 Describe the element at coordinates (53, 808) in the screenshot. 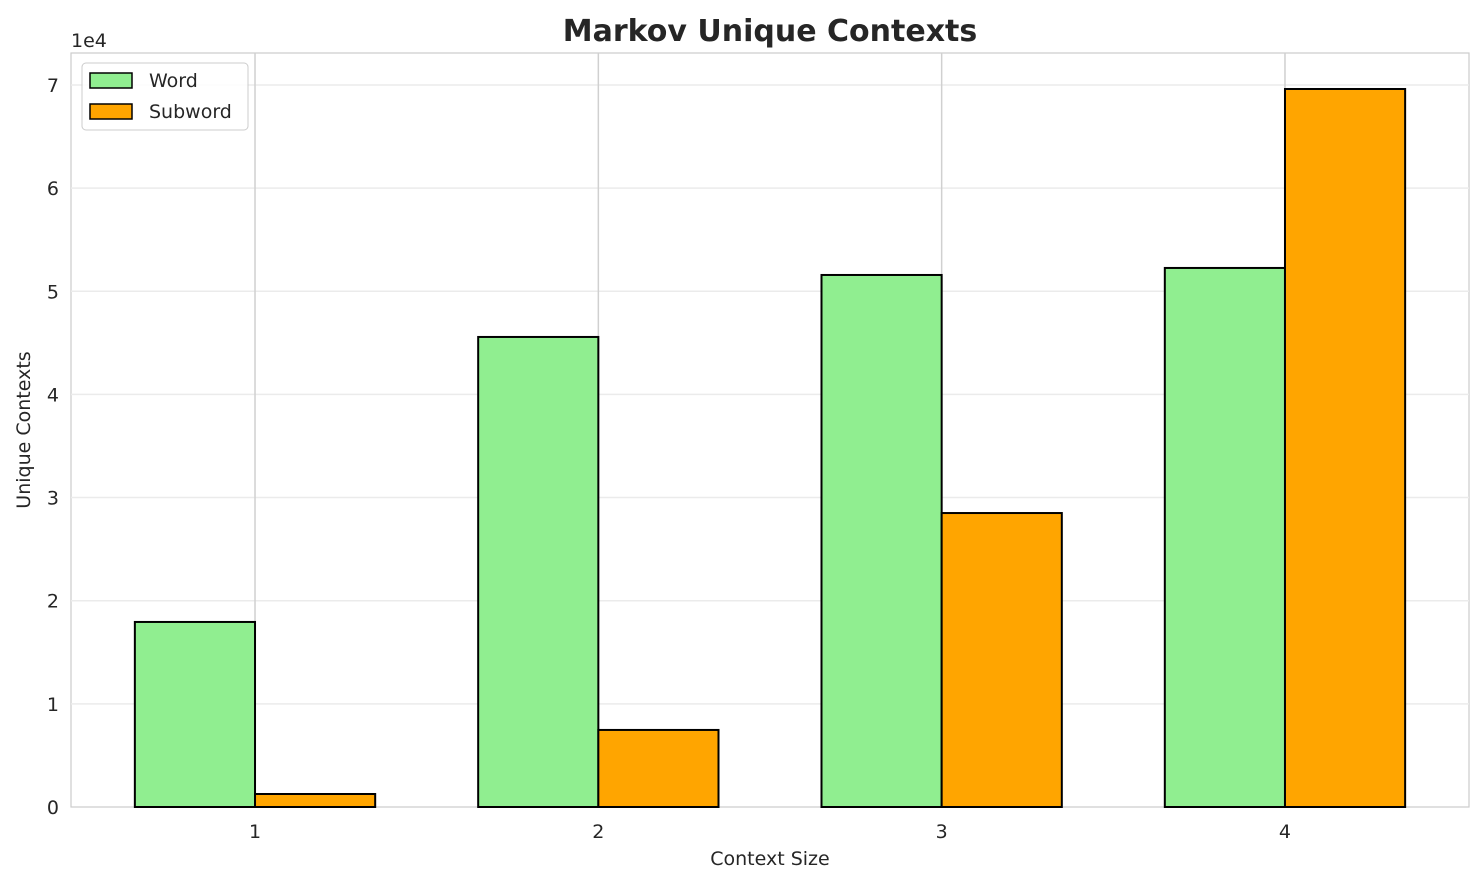

I see `y-tick-label: 0` at that location.